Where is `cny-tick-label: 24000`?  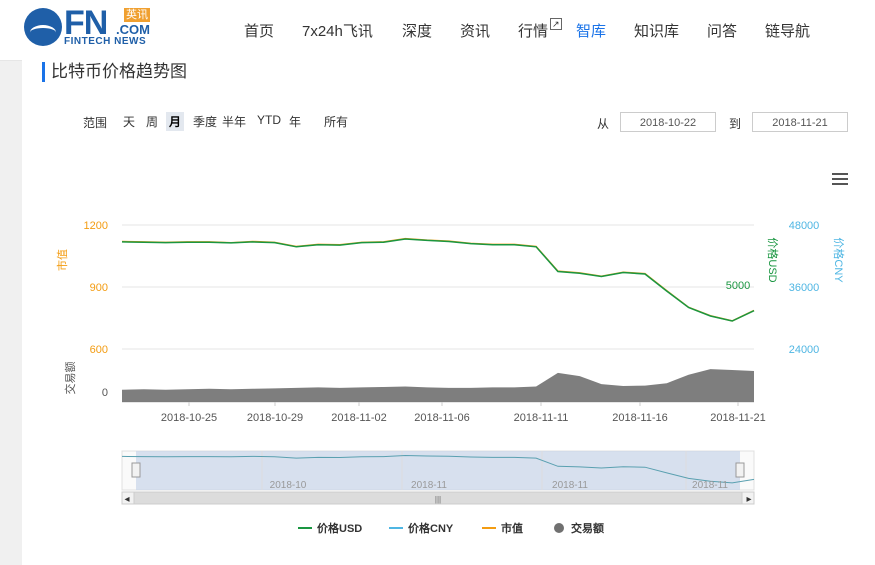 cny-tick-label: 24000 is located at coordinates (804, 350).